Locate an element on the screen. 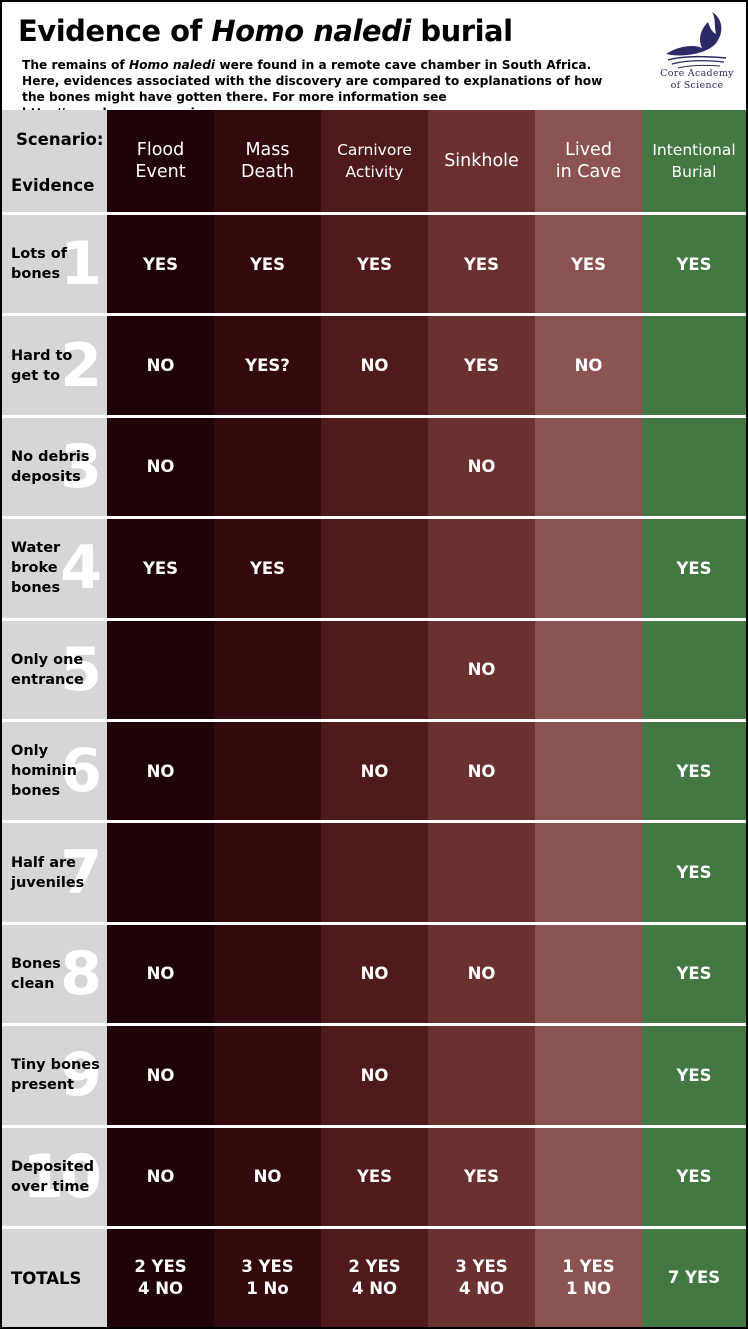  evidence-row-label: 8 Bones clean is located at coordinates (55, 974).